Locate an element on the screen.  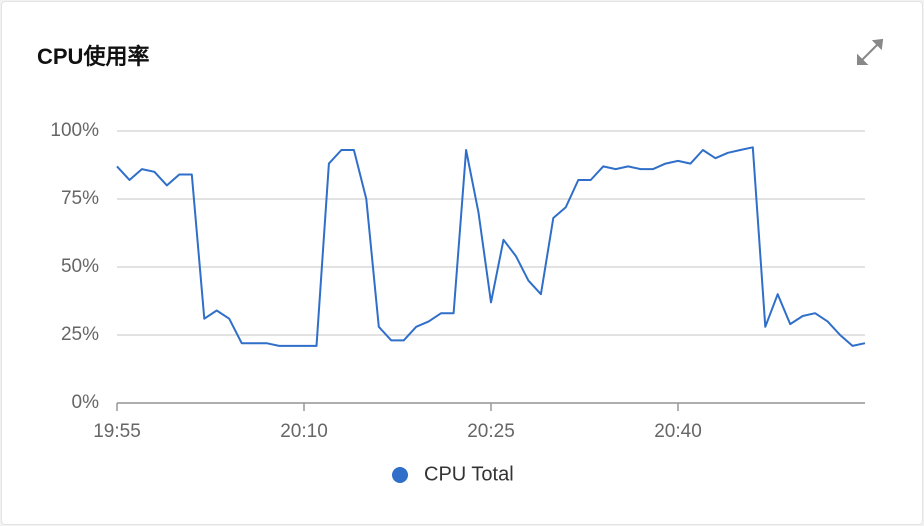
y-tick-label: 100% is located at coordinates (74, 130).